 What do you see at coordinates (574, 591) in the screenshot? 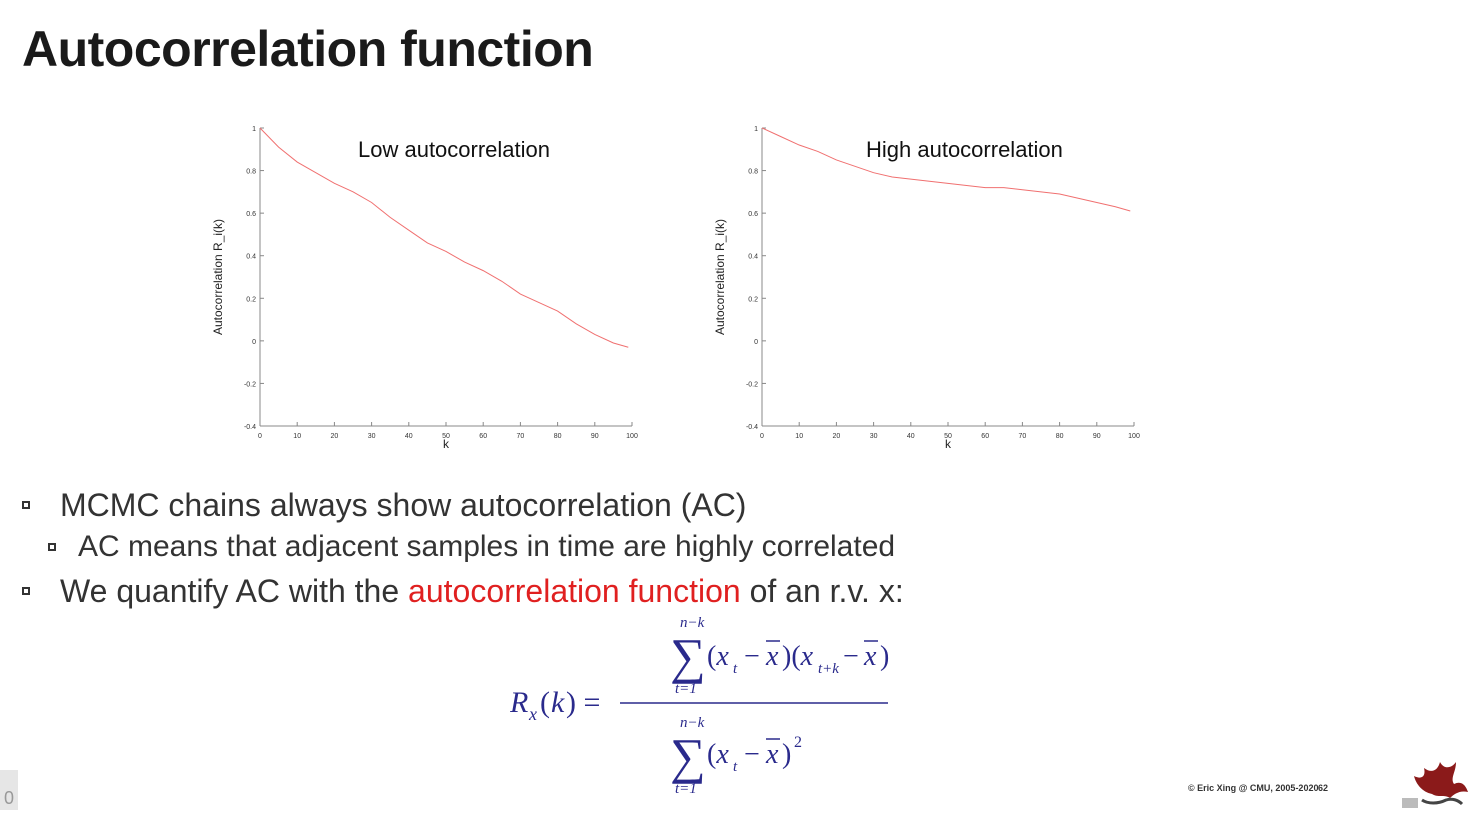
I see `highlighted-term: autocorrelation function` at bounding box center [574, 591].